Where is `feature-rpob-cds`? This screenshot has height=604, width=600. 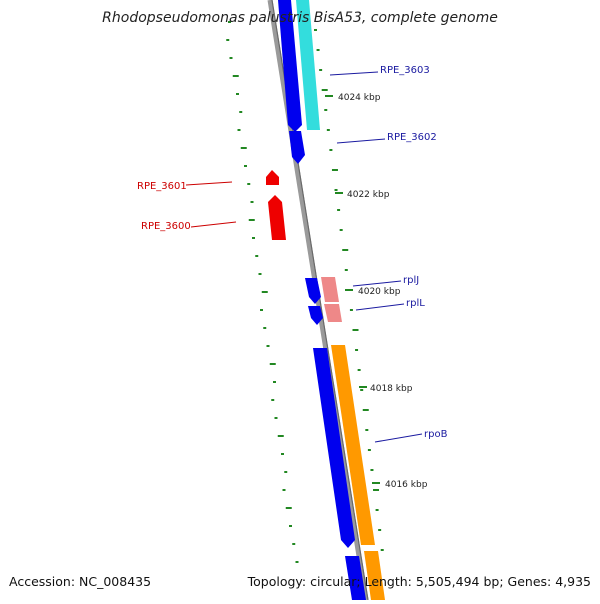
feature-rpob-cds is located at coordinates (334, 448).